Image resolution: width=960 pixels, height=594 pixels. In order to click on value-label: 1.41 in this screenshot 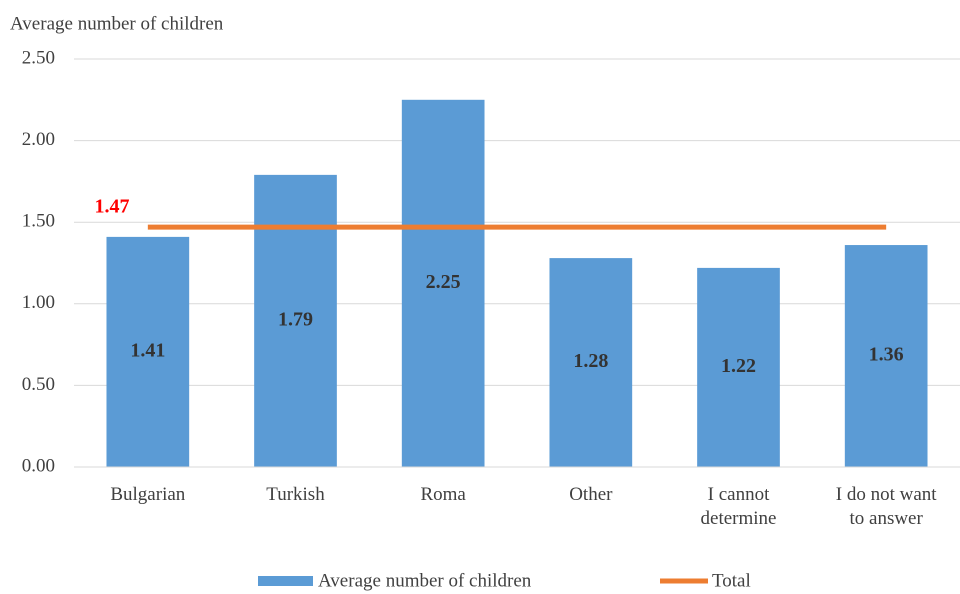, I will do `click(147, 351)`.